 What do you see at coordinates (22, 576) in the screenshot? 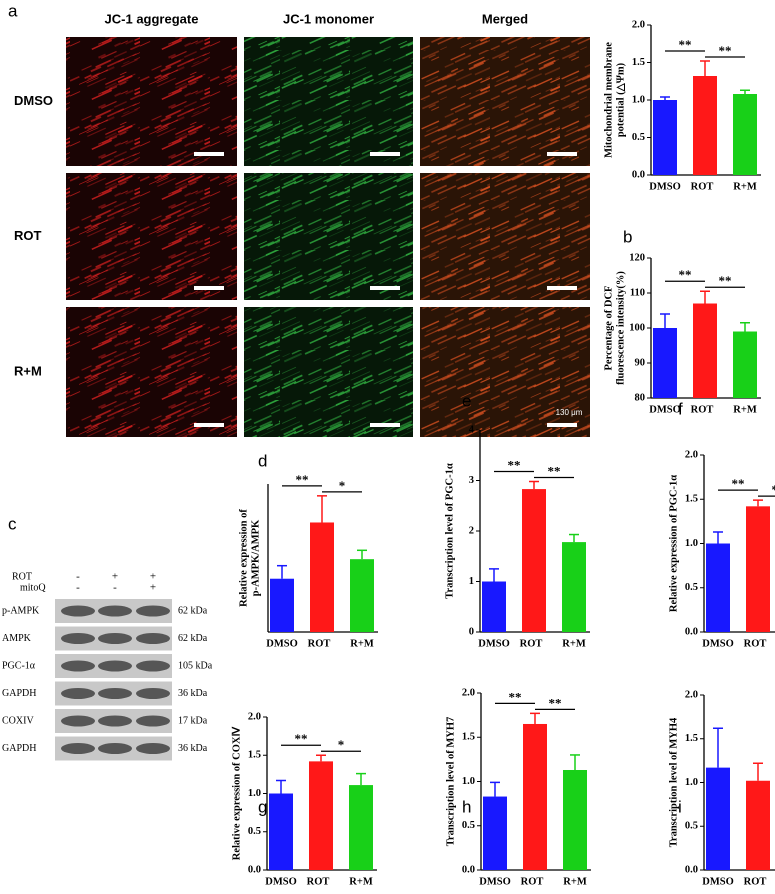
I see `treatment-label: ROT` at bounding box center [22, 576].